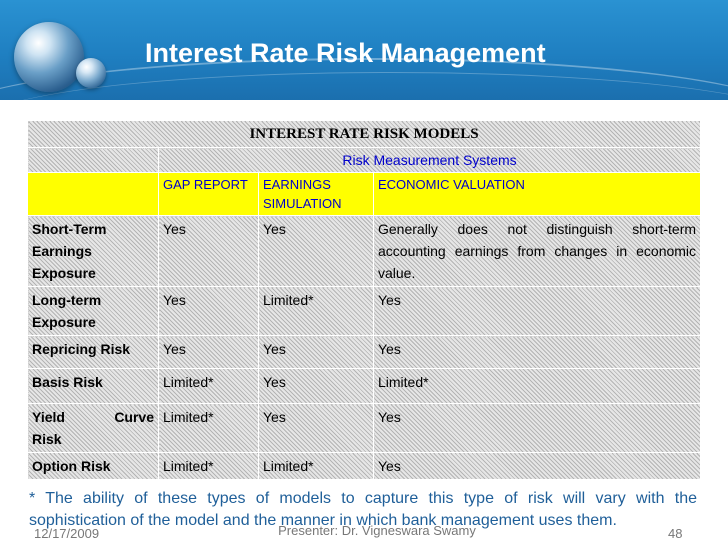  What do you see at coordinates (93, 251) in the screenshot?
I see `row-label: Short-Term Earnings Exposure` at bounding box center [93, 251].